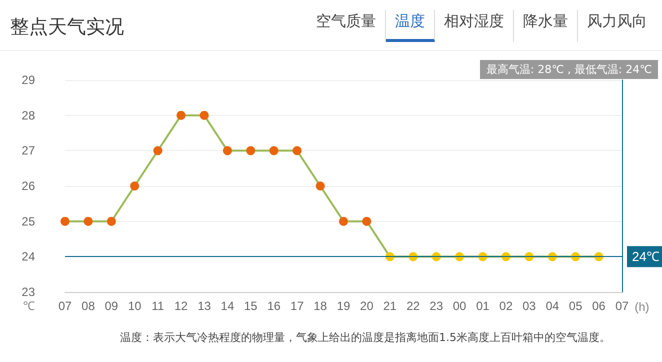  Describe the element at coordinates (474, 26) in the screenshot. I see `text: 相对湿度` at that location.